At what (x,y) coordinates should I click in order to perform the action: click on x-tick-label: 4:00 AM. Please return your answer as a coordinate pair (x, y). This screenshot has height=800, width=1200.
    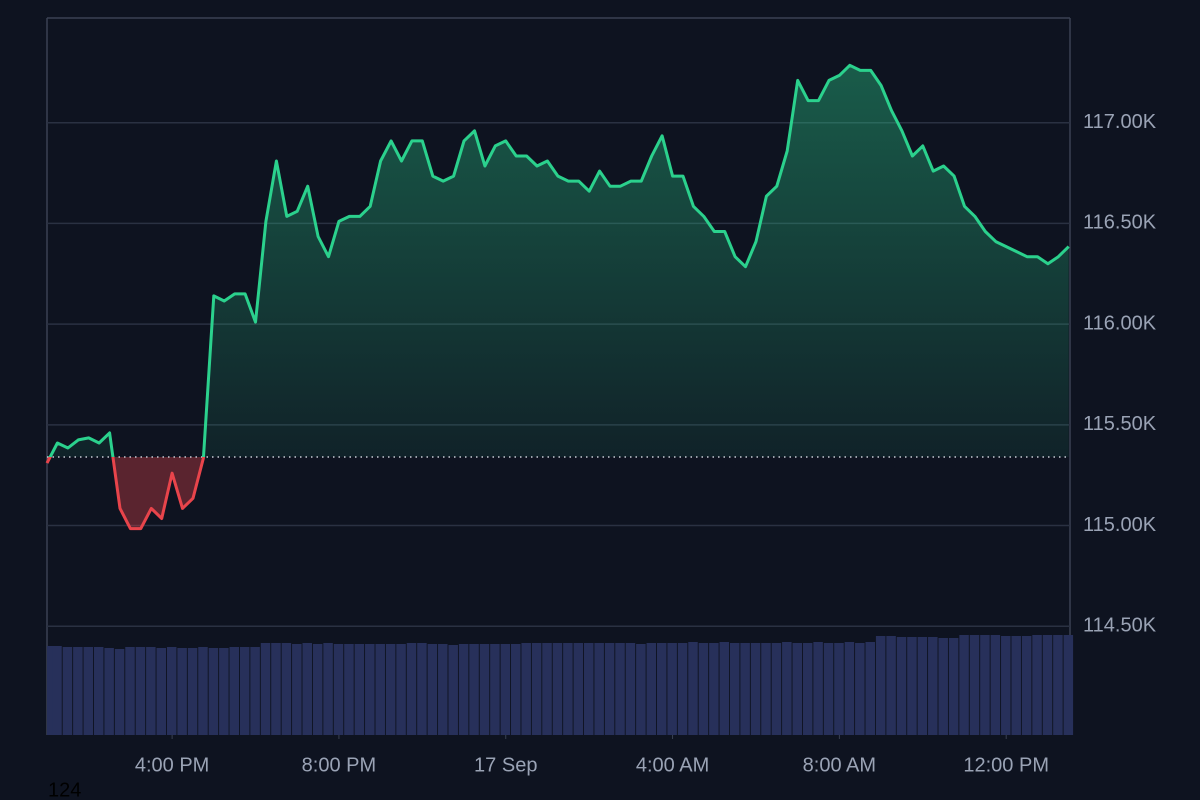
    Looking at the image, I should click on (672, 765).